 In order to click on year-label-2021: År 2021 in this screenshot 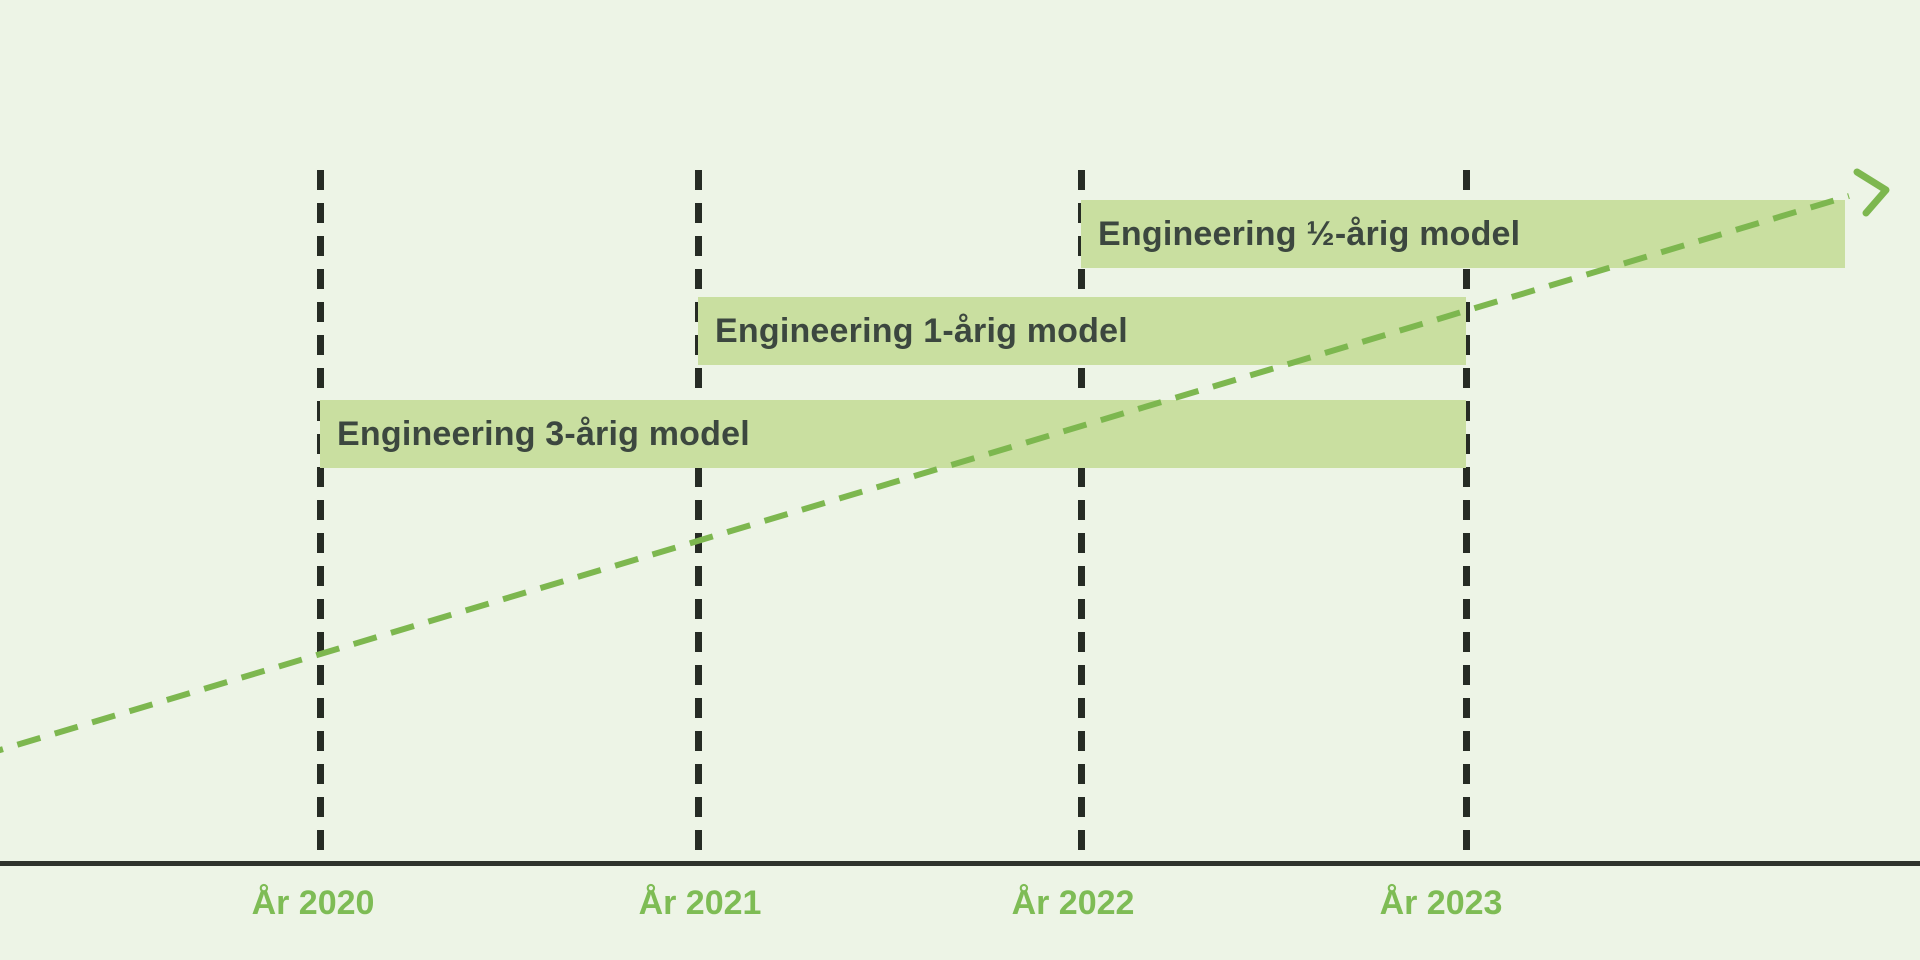, I will do `click(700, 903)`.